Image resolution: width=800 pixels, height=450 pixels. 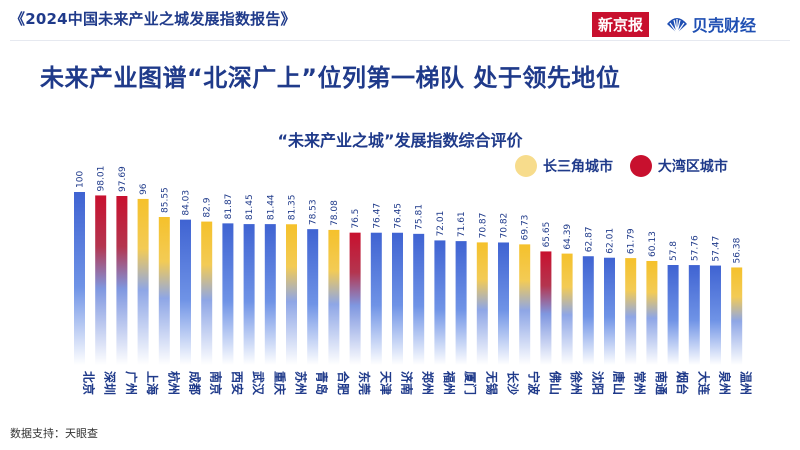 I want to click on category-label-10: 苏州, so click(x=301, y=383).